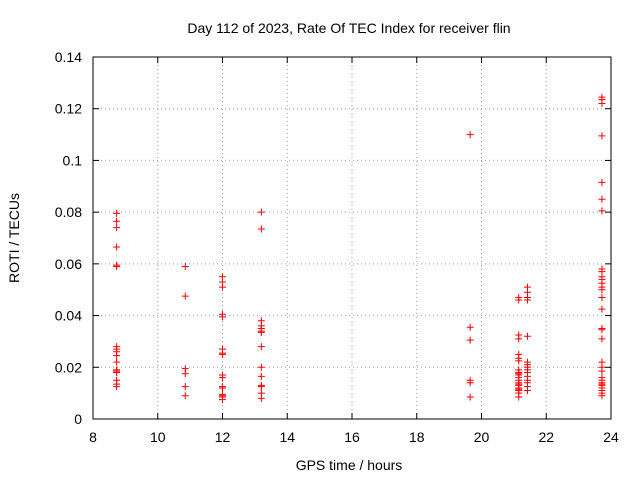  Describe the element at coordinates (68, 264) in the screenshot. I see `y-tick-label: 0.06` at that location.